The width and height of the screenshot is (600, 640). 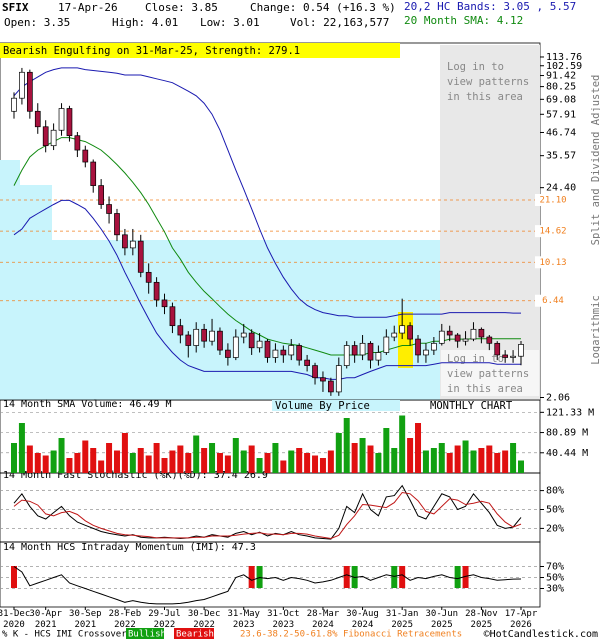 What do you see at coordinates (37, 22) in the screenshot?
I see `open: Open: 3.35` at bounding box center [37, 22].